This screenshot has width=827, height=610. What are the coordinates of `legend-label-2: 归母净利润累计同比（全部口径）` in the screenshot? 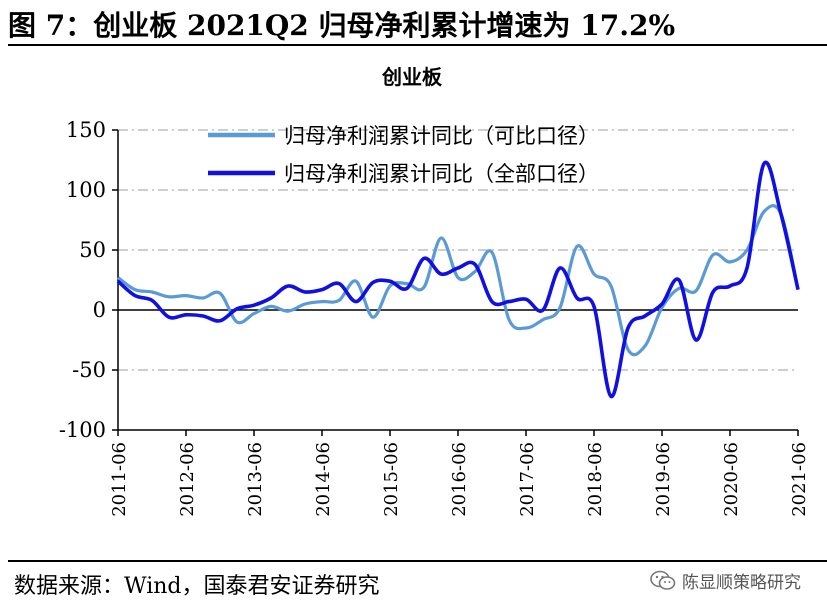 It's located at (441, 174).